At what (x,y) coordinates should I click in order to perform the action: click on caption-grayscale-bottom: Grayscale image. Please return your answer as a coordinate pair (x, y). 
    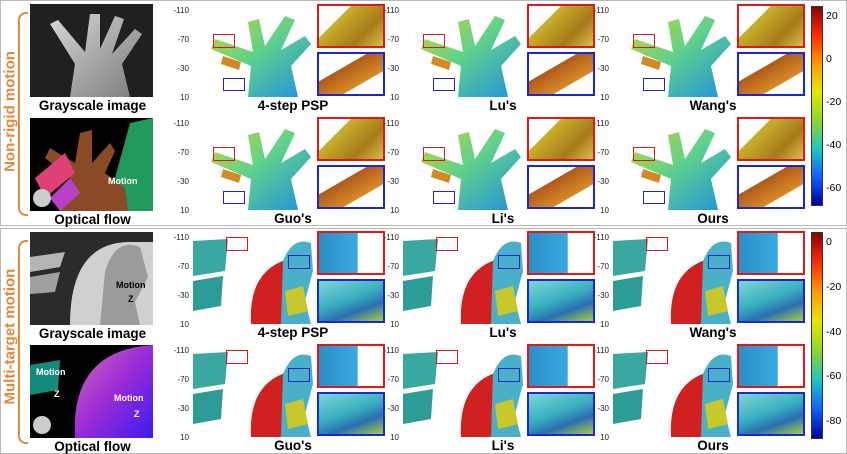
    Looking at the image, I should click on (92, 333).